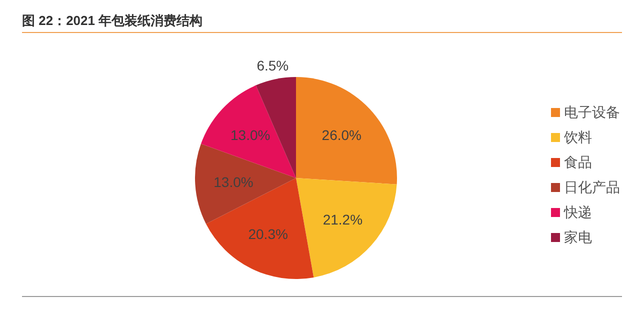  Describe the element at coordinates (112, 21) in the screenshot. I see `chart-title: 图 22：2021 年包装纸消费结构` at that location.